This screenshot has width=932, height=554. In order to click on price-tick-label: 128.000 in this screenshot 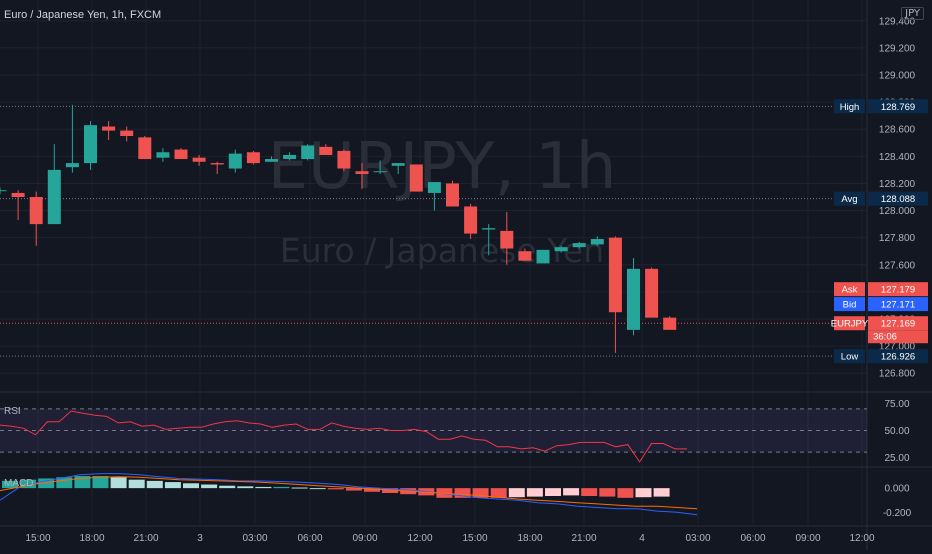, I will do `click(897, 211)`.